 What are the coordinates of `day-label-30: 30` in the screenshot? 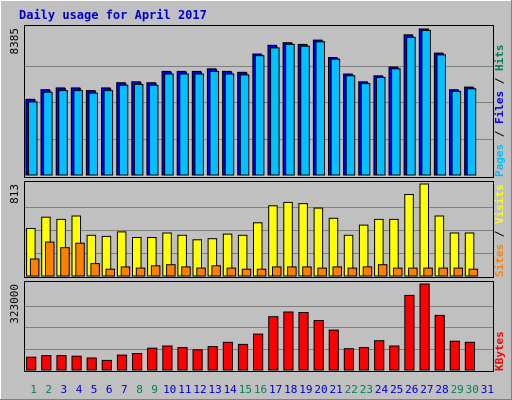 It's located at (472, 389).